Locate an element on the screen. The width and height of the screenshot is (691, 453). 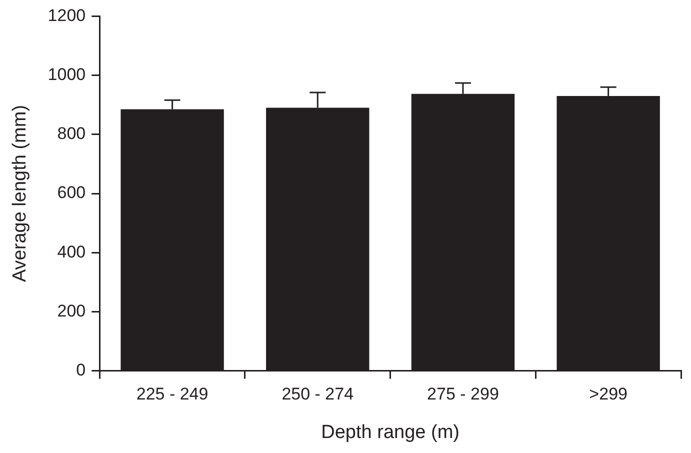
y-tick-label: 200 is located at coordinates (71, 310).